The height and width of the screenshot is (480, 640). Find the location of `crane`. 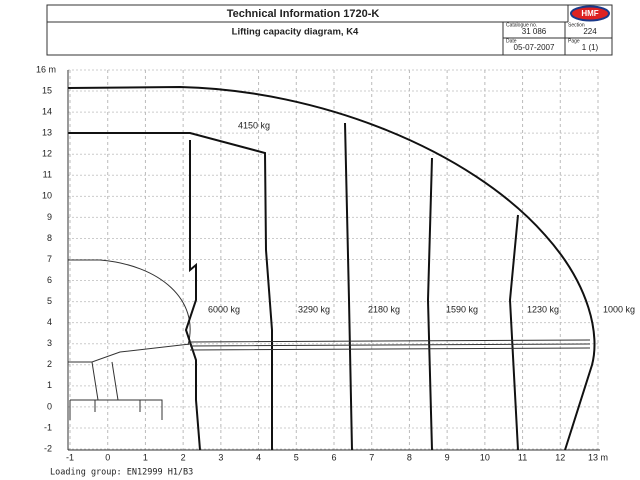

crane is located at coordinates (129, 381).